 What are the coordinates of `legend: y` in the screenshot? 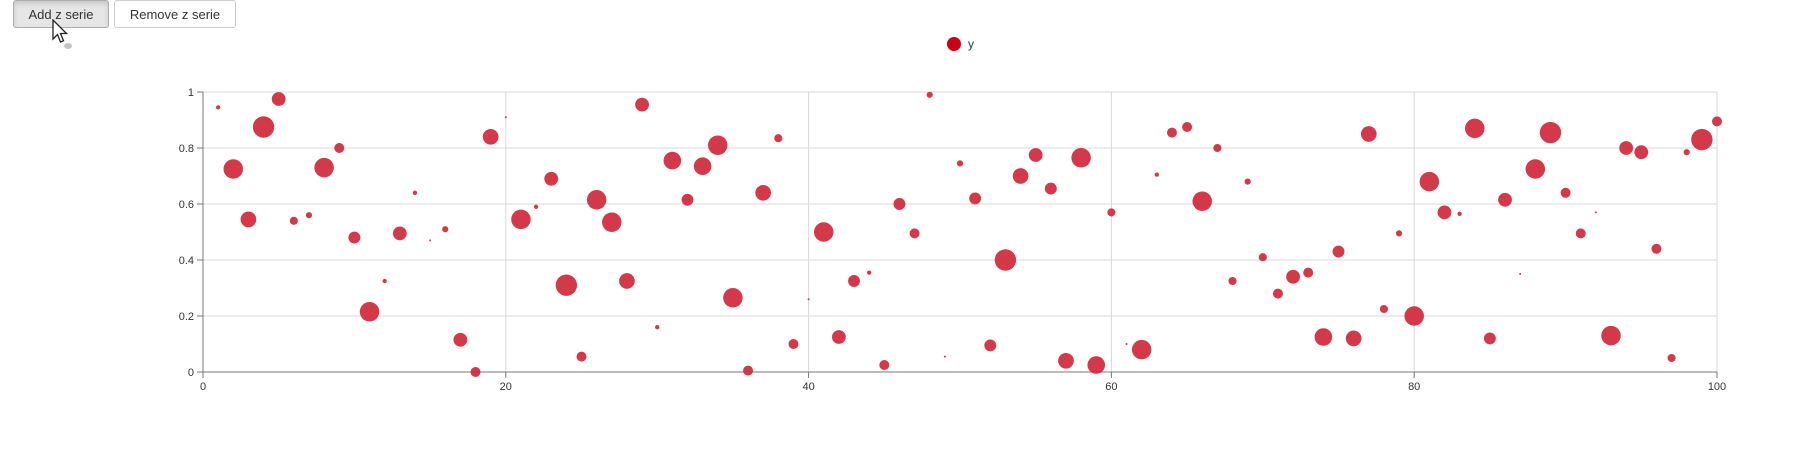 It's located at (960, 44).